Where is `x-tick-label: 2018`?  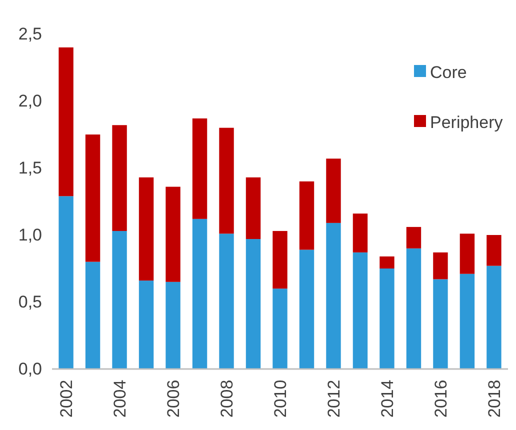
x-tick-label: 2018 is located at coordinates (494, 399).